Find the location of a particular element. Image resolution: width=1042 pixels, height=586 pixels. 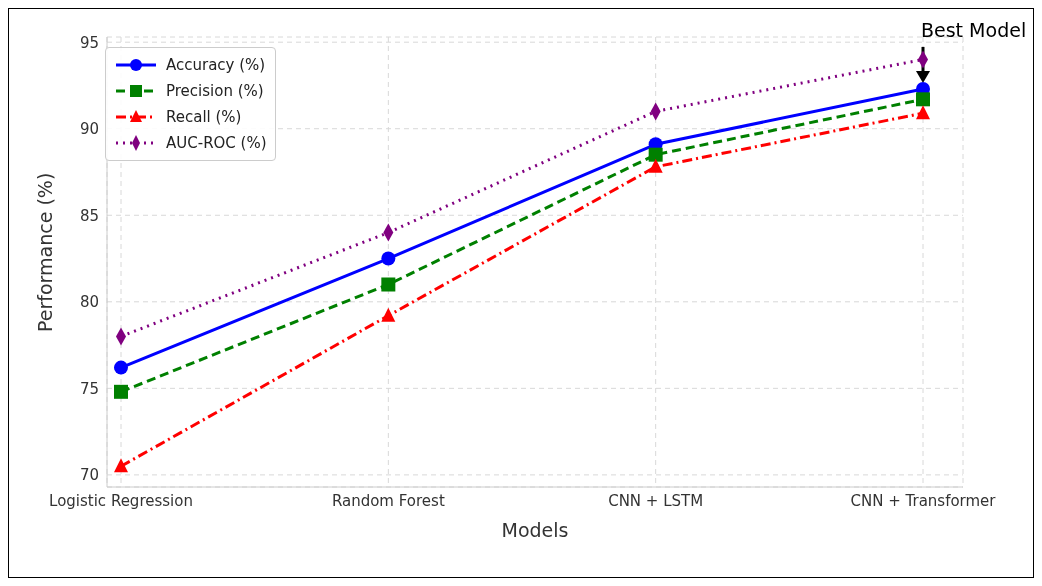

legend-label: Accuracy (%) is located at coordinates (216, 65).